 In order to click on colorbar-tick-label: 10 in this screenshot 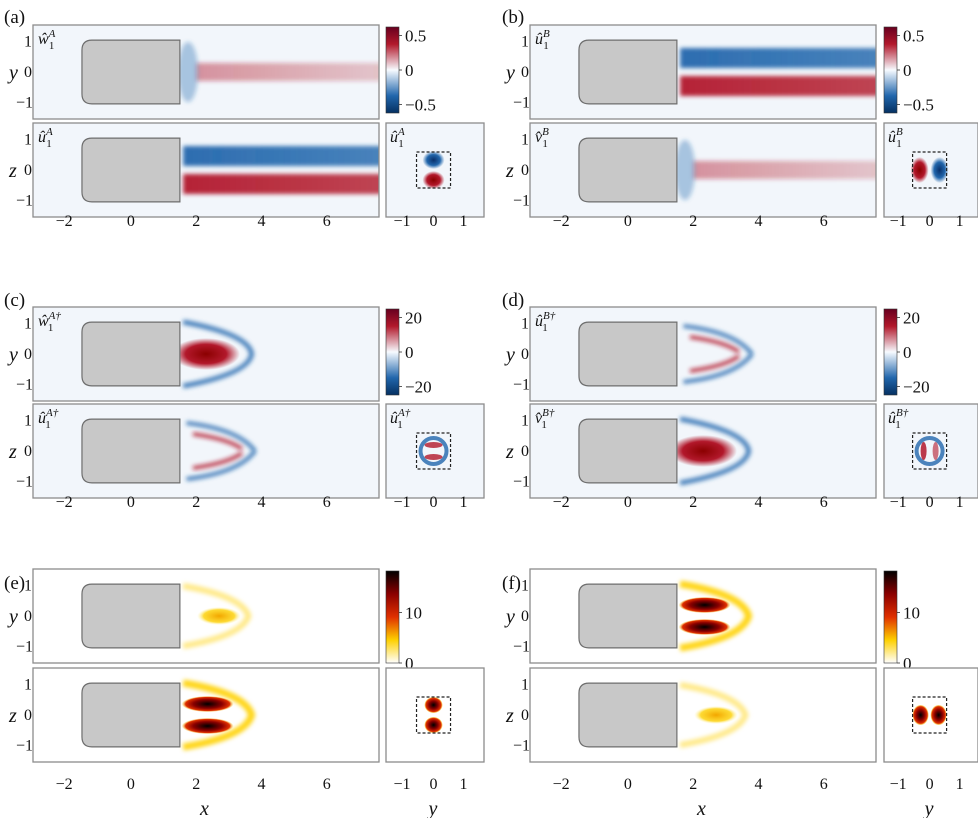, I will do `click(911, 612)`.